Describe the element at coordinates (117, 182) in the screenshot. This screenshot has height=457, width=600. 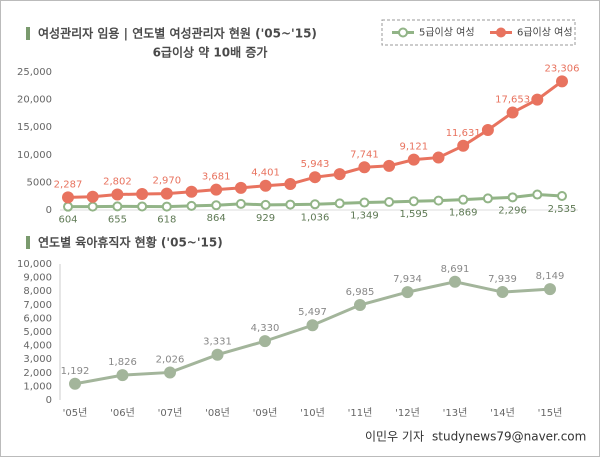
I see `value-label: 2,802` at that location.